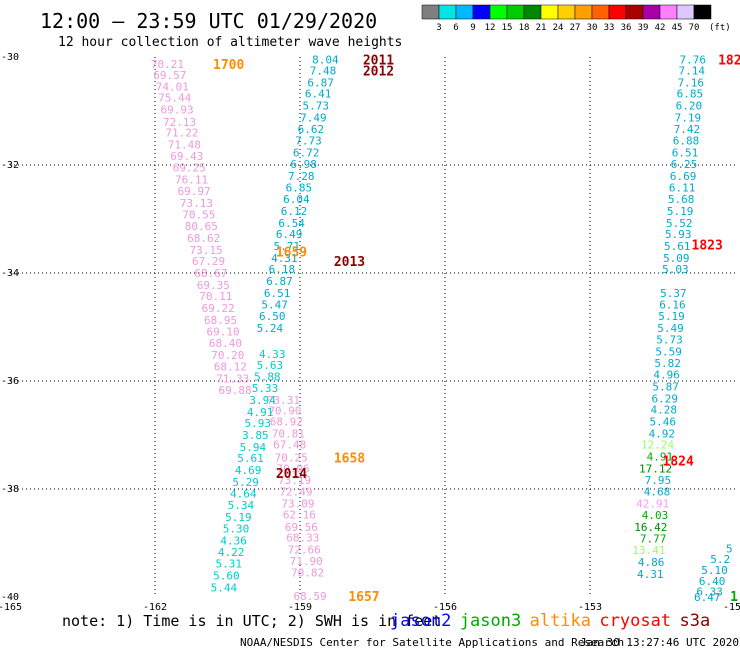 This screenshot has width=740, height=650. What do you see at coordinates (293, 468) in the screenshot?
I see `wave-height-value: 70.06` at bounding box center [293, 468].